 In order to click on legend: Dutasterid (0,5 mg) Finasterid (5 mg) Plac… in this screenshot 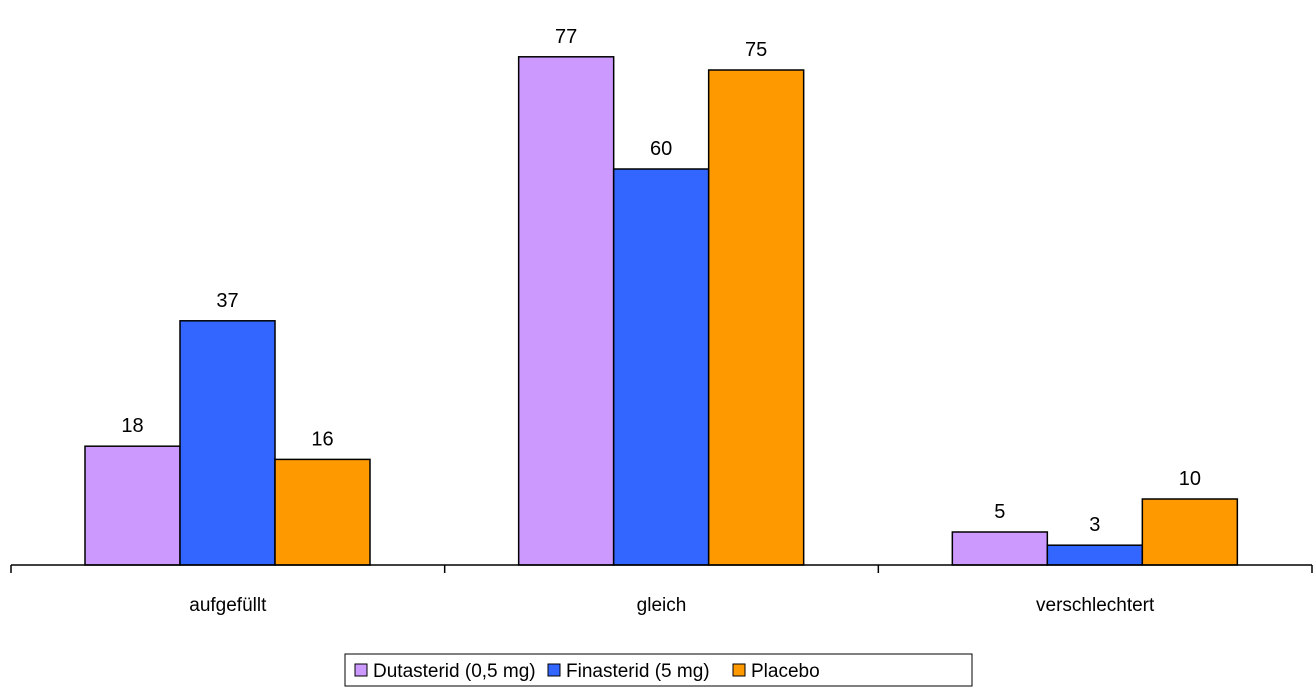, I will do `click(658, 670)`.